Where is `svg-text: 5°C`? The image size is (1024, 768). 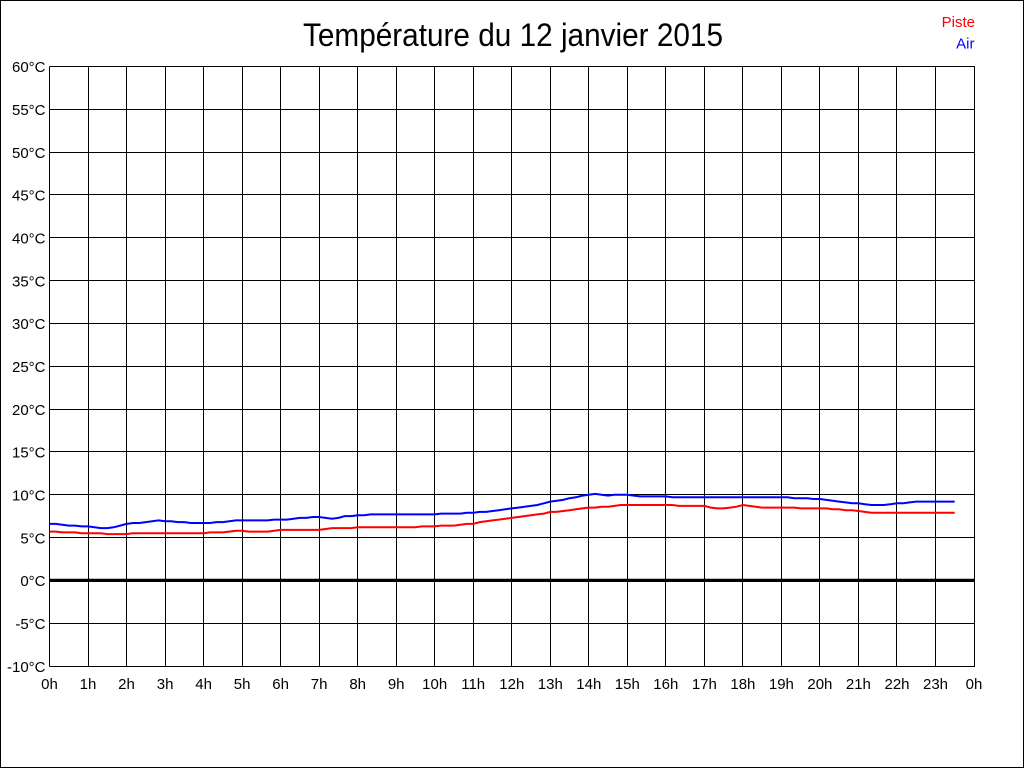 svg-text: 5°C is located at coordinates (32, 538).